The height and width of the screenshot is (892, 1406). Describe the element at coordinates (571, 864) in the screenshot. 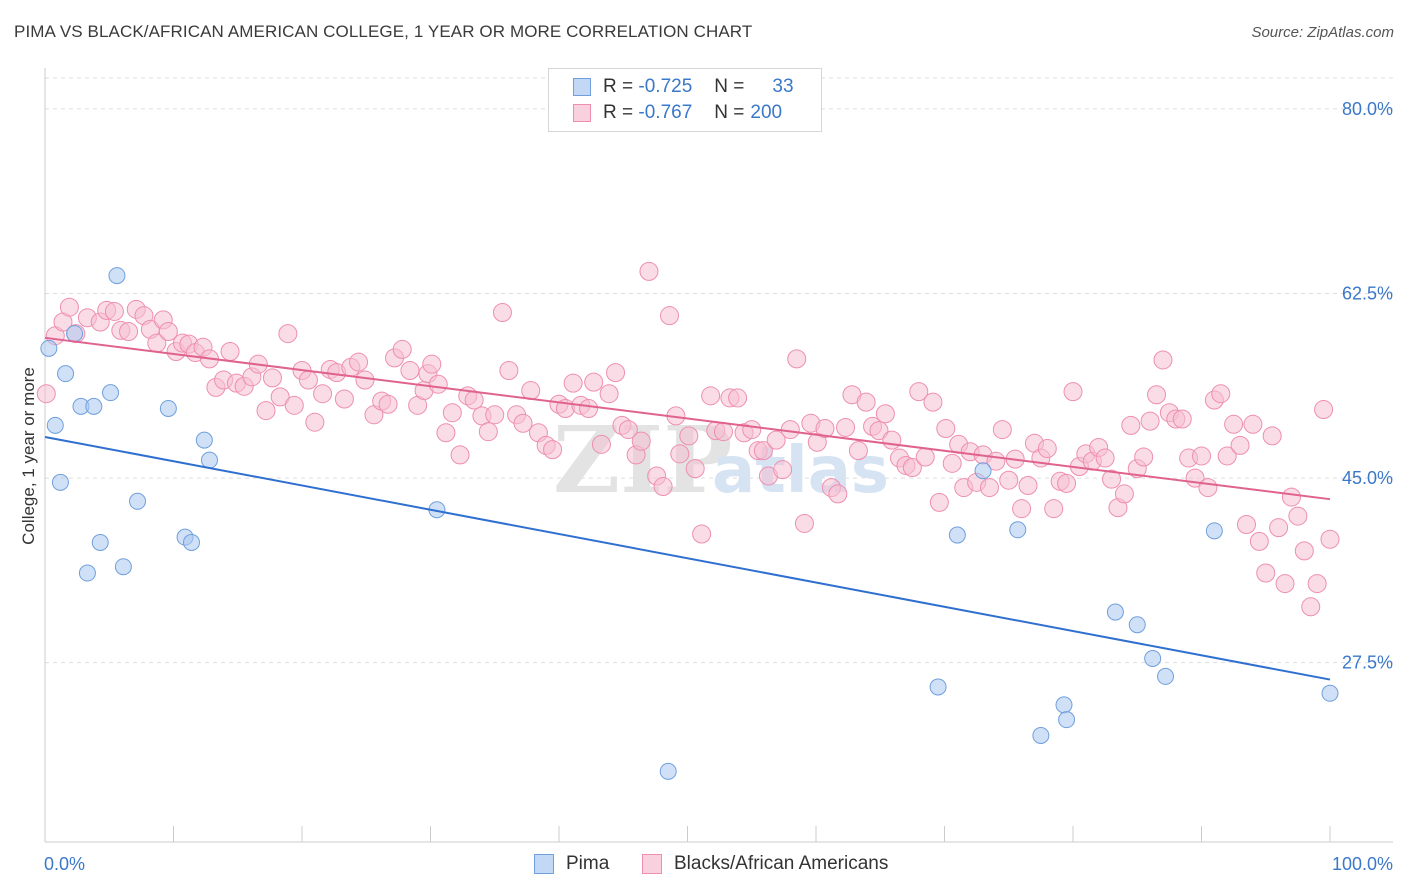

I see `bottom-legend-pima: Pima` at that location.